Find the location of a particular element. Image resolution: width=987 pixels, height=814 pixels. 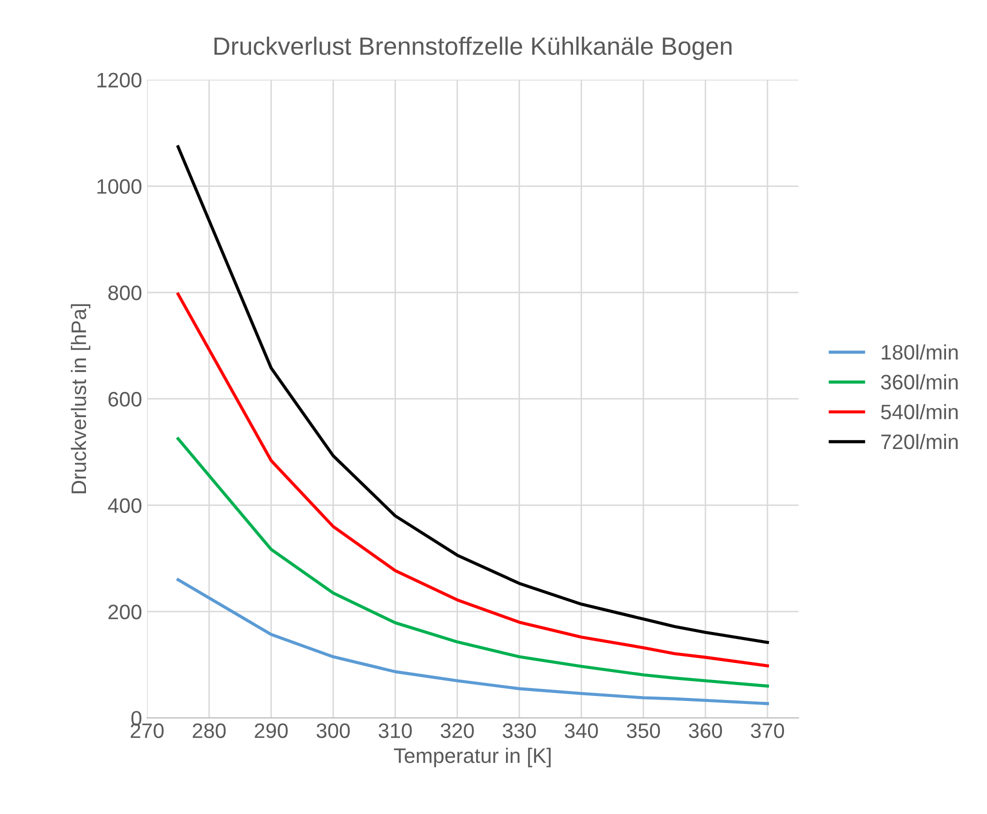

y-tick-label: 600 is located at coordinates (125, 399).